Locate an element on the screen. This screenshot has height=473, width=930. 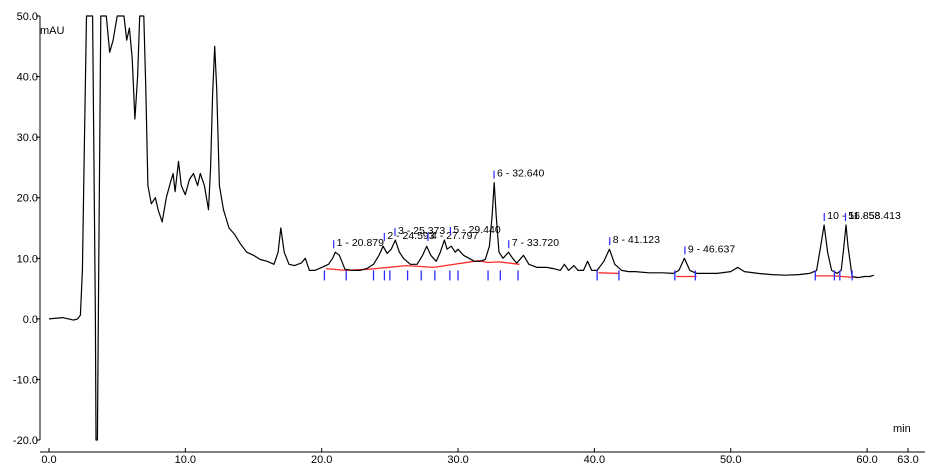
x-tick-label: 40.0 is located at coordinates (594, 460).